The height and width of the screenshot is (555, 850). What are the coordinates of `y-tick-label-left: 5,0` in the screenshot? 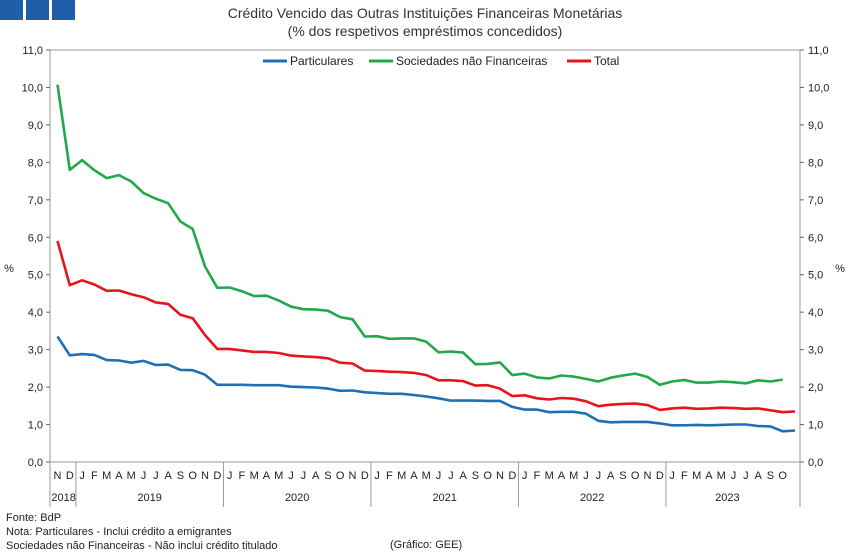 It's located at (35, 276).